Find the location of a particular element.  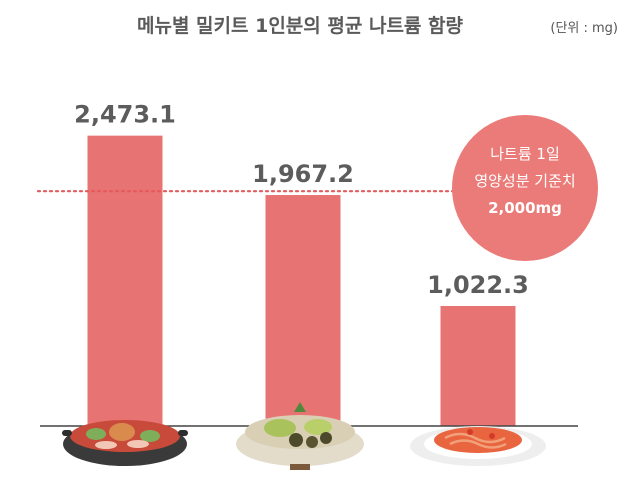

reference-bubble is located at coordinates (525, 188).